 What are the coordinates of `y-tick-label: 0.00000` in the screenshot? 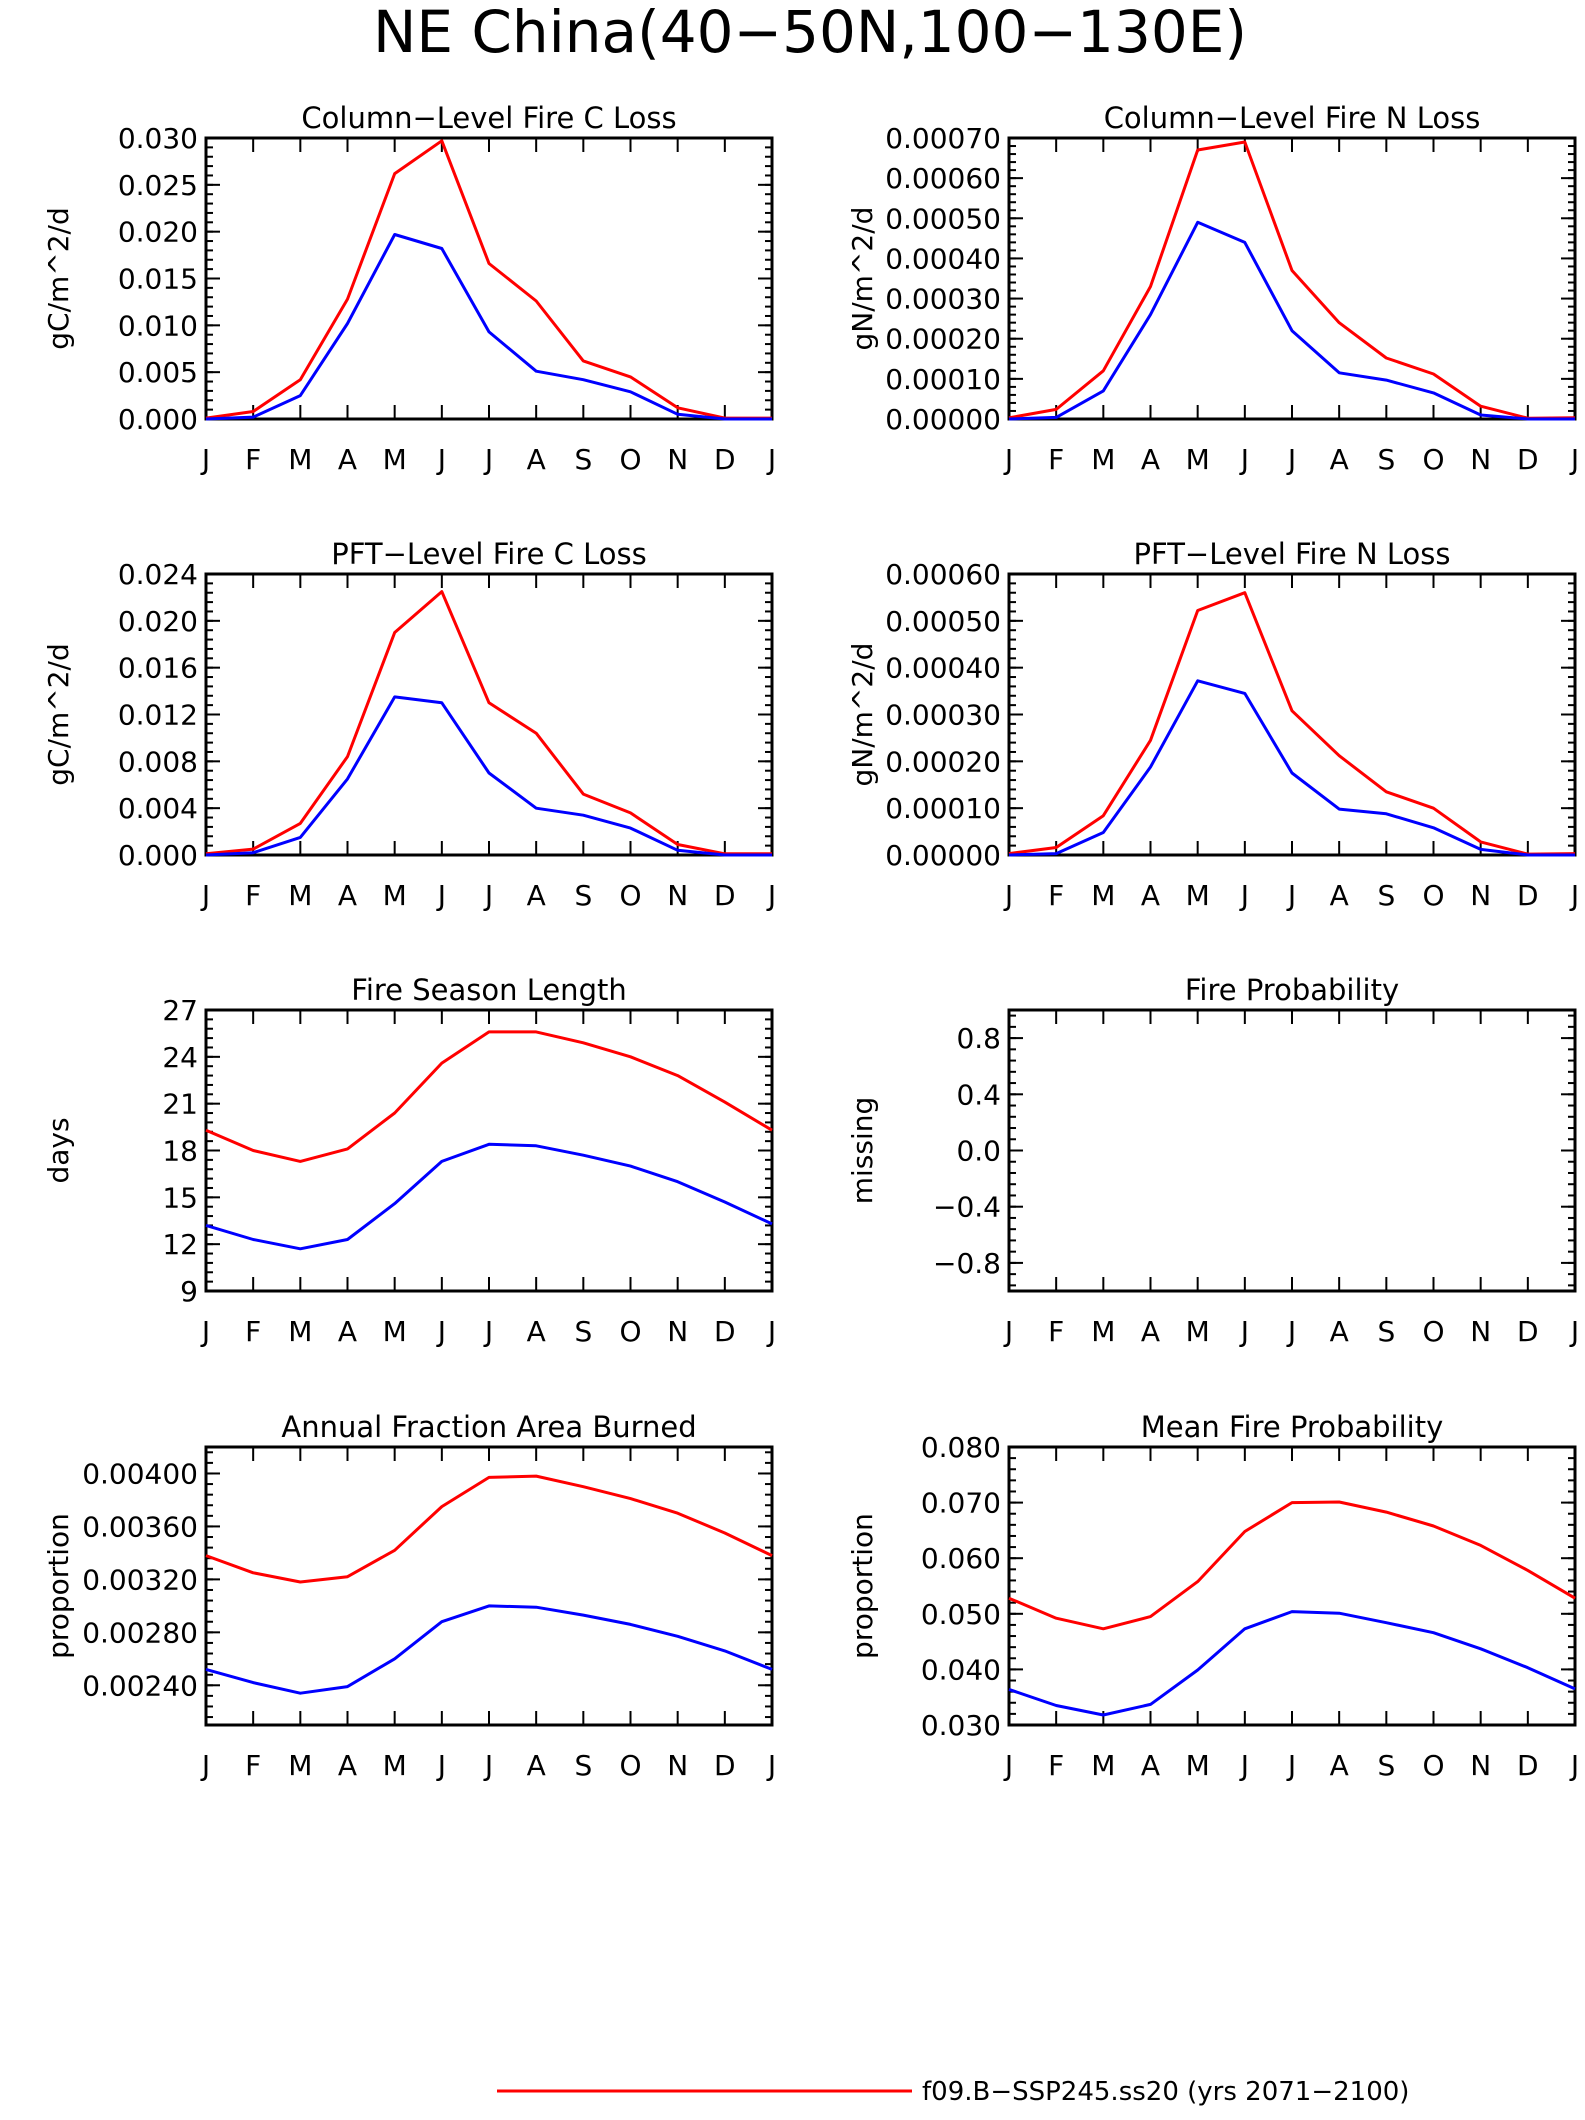 It's located at (943, 419).